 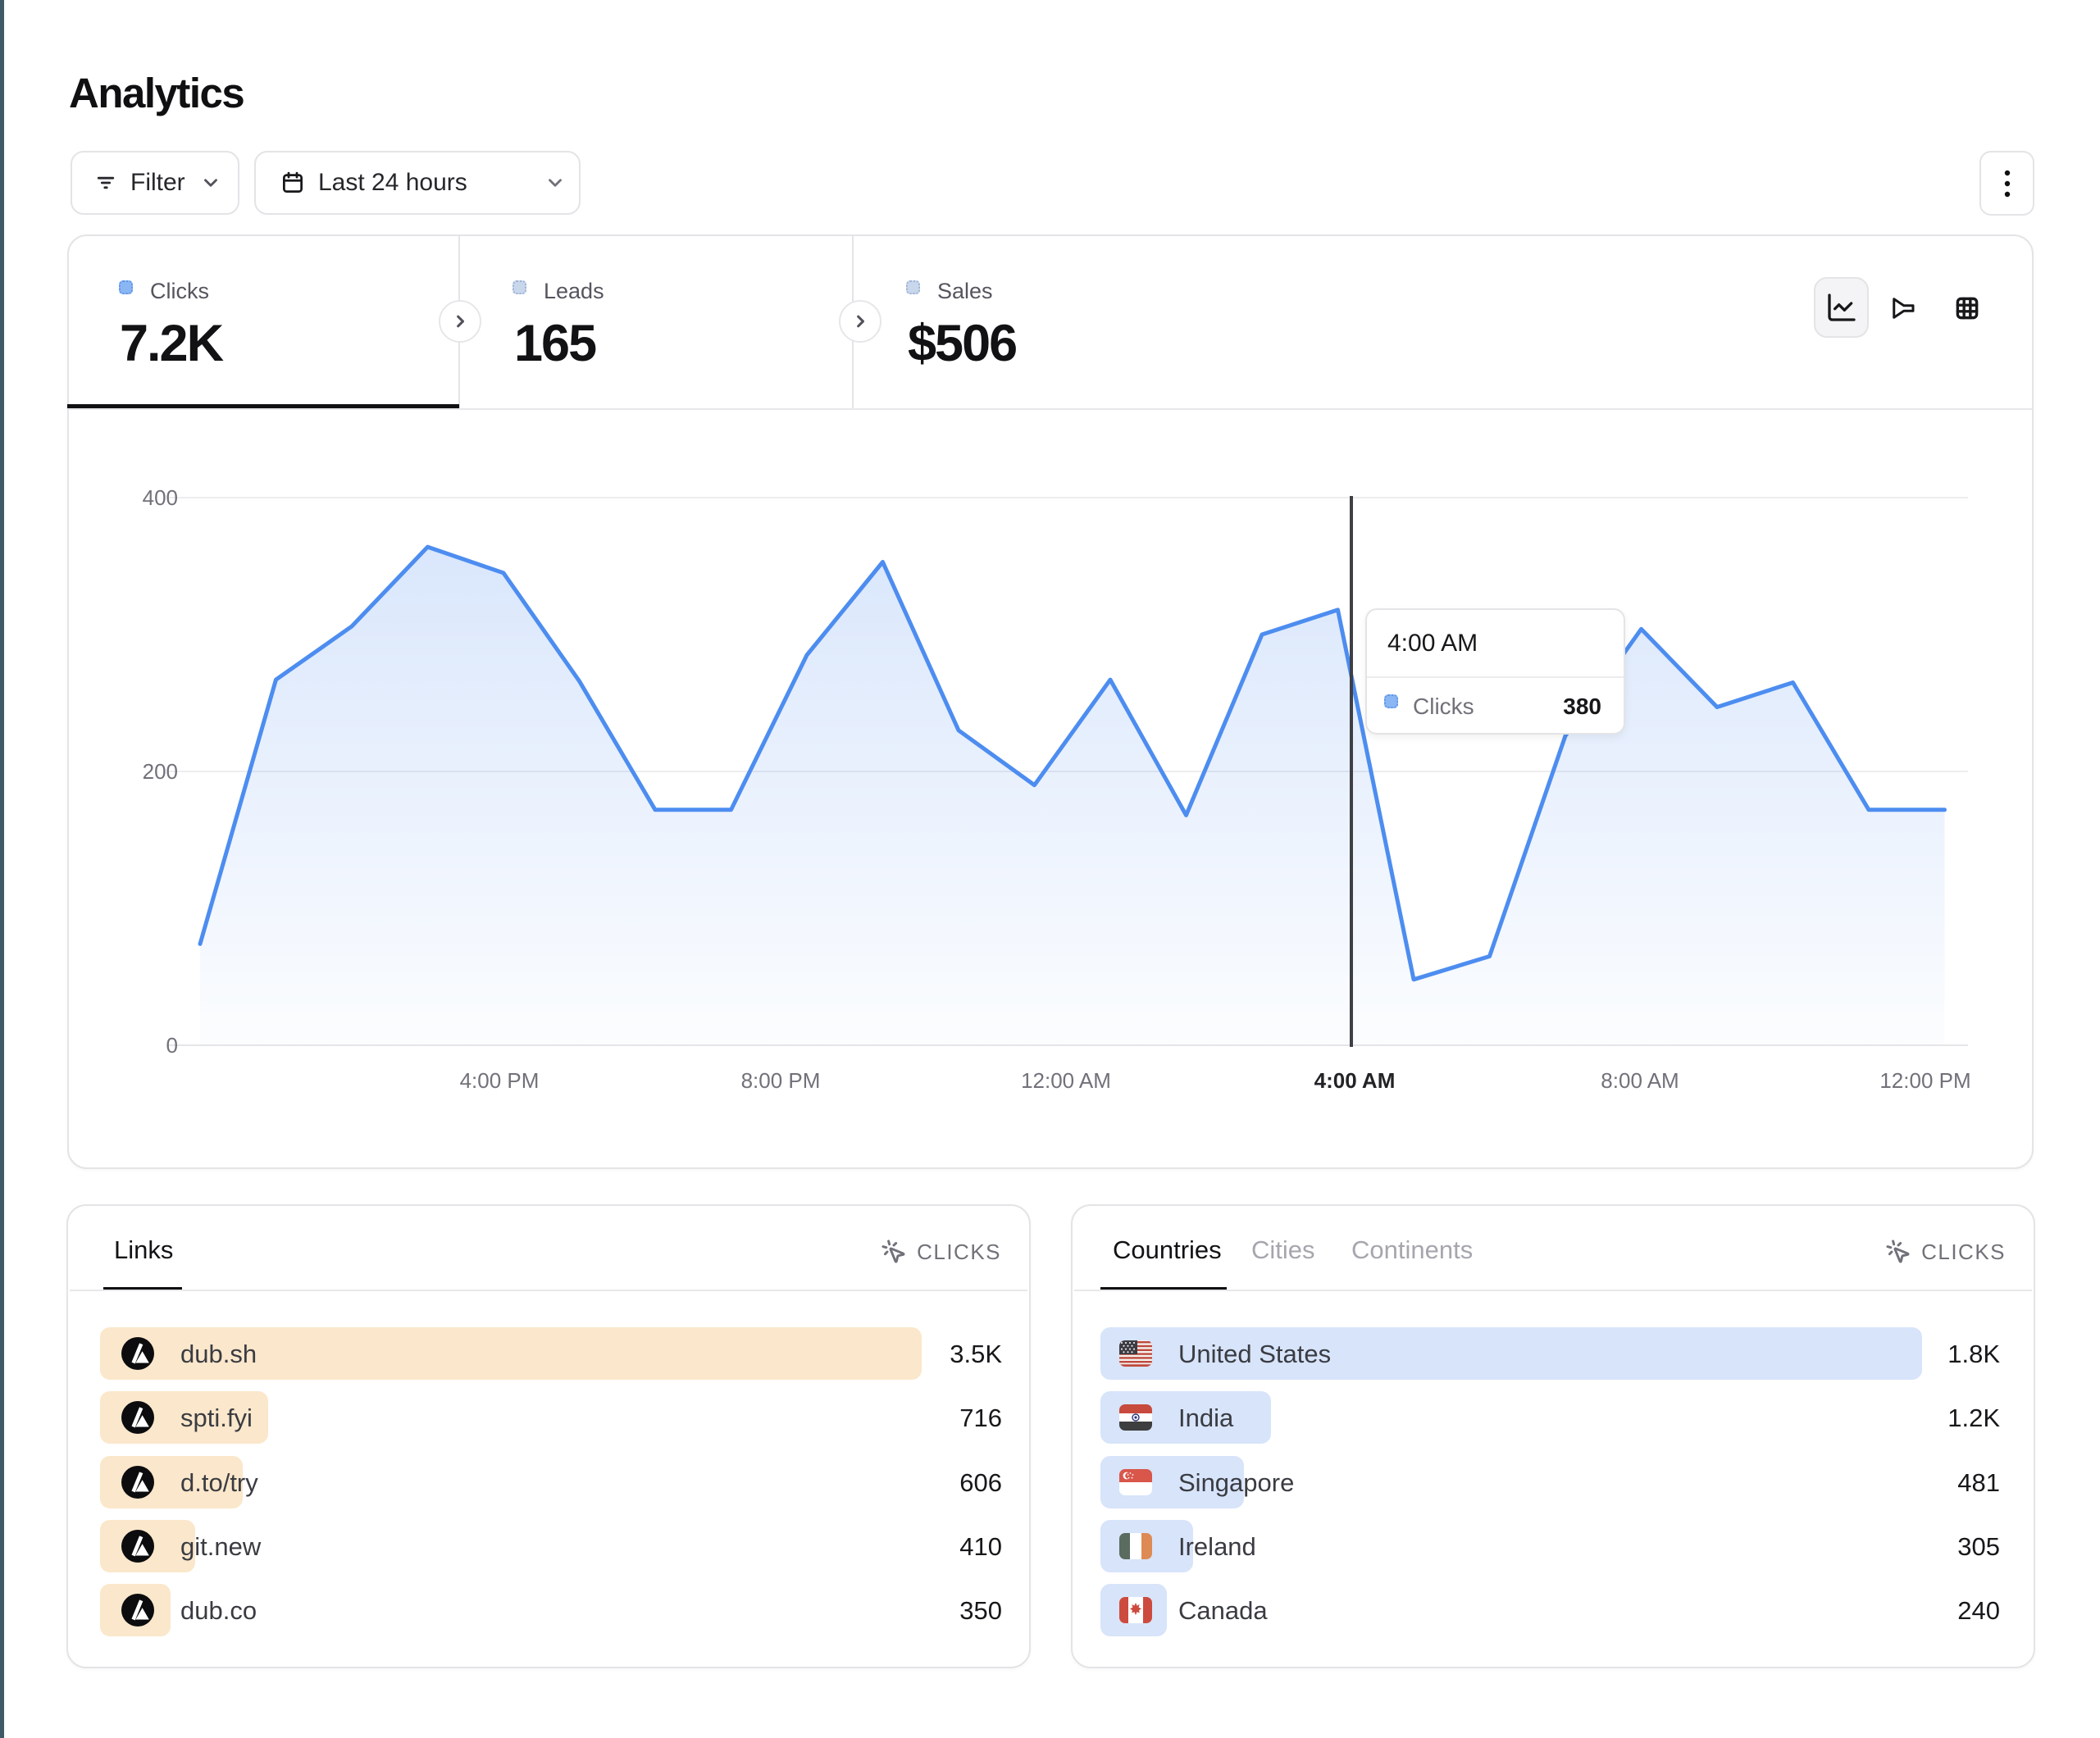 What do you see at coordinates (1924, 1080) in the screenshot?
I see `svg-text: 12:00 PM` at bounding box center [1924, 1080].